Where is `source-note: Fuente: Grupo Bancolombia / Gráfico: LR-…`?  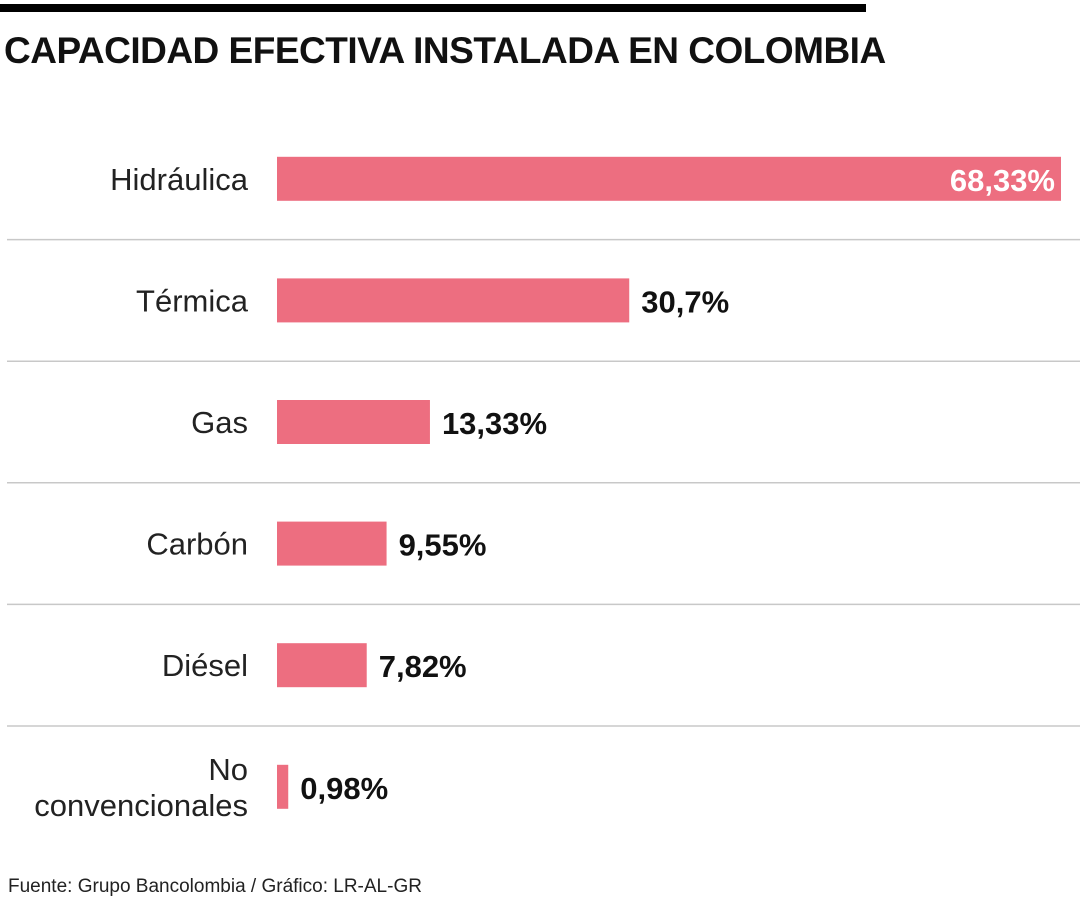 source-note: Fuente: Grupo Bancolombia / Gráfico: LR-… is located at coordinates (215, 886).